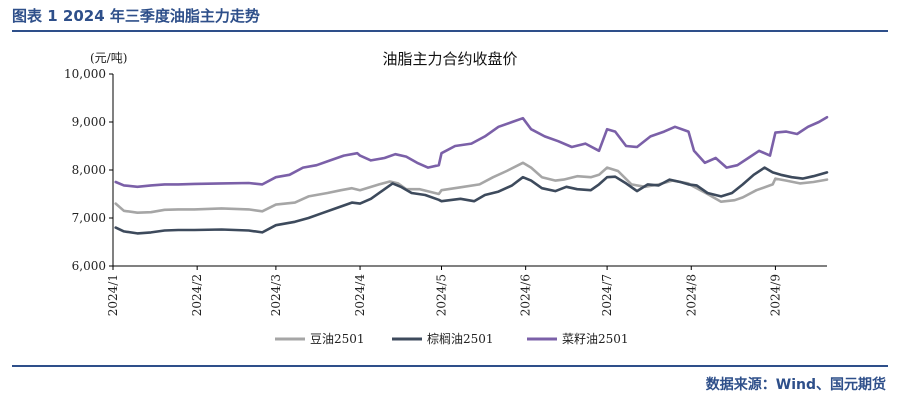 The height and width of the screenshot is (406, 900). I want to click on legend-label-1: 棕榈油2501, so click(460, 338).